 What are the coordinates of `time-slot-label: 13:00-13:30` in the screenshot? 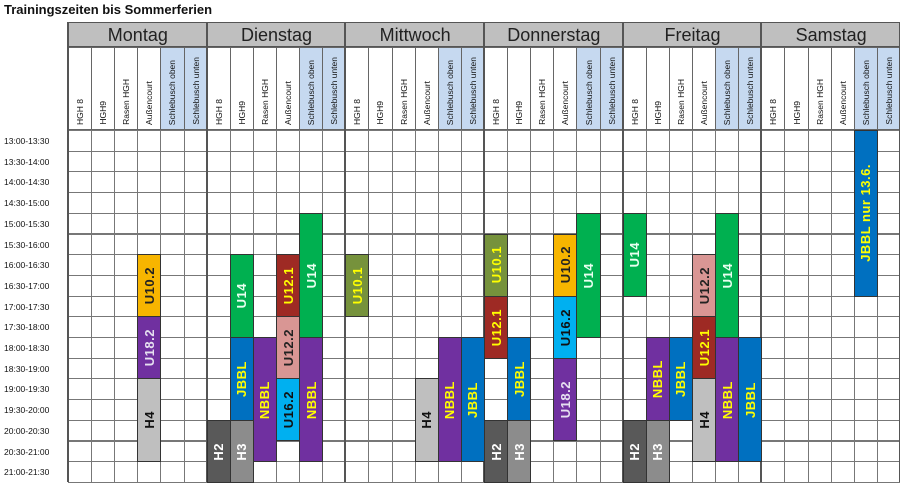 It's located at (27, 141).